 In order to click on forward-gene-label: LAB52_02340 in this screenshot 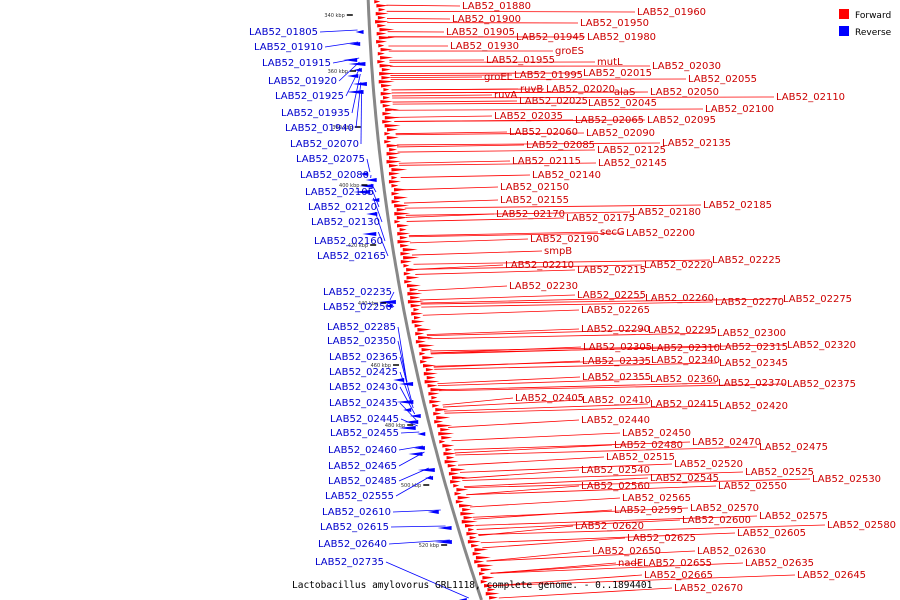, I will do `click(685, 360)`.